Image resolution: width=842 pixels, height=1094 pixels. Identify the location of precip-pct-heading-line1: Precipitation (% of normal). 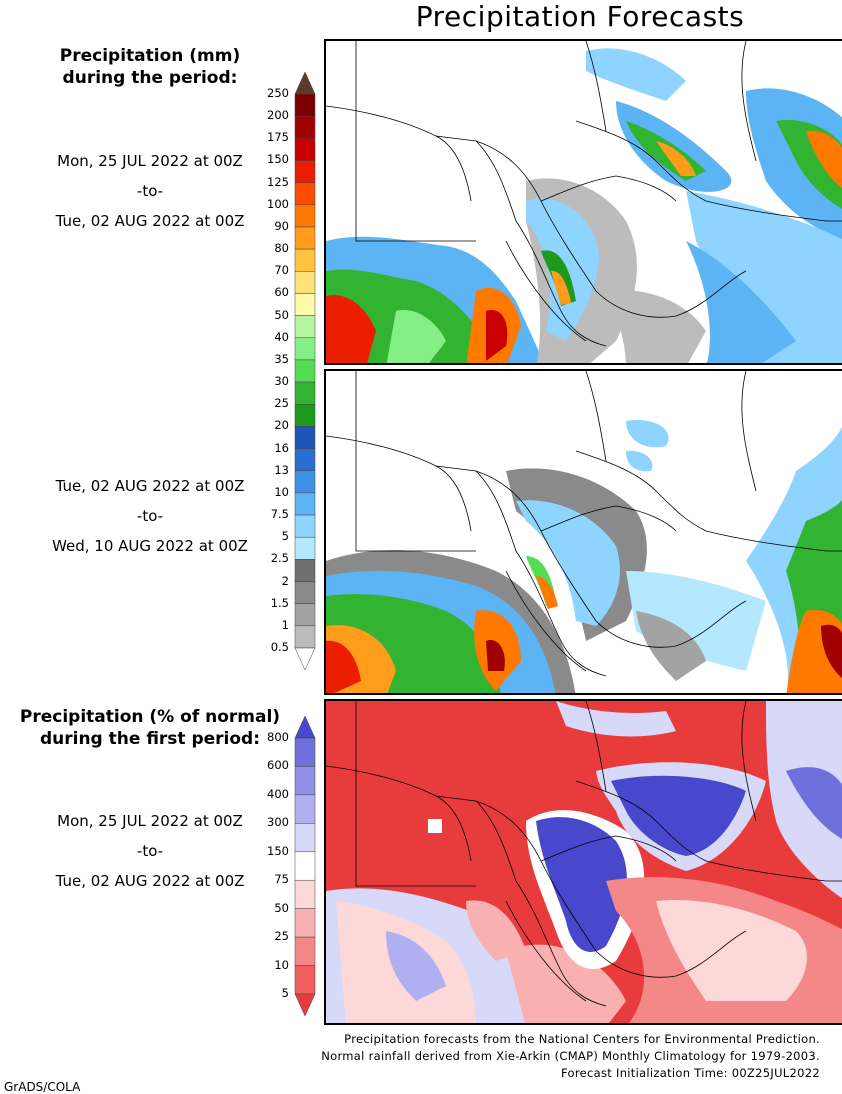
(150, 717).